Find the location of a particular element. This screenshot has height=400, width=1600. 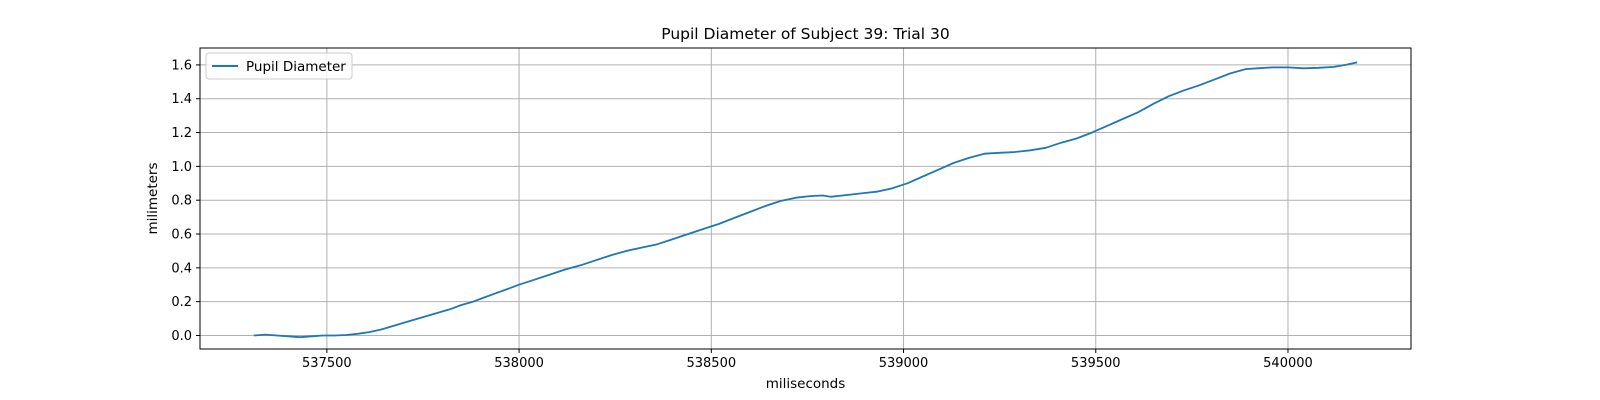

y-tick-label: 0.4 is located at coordinates (181, 268).